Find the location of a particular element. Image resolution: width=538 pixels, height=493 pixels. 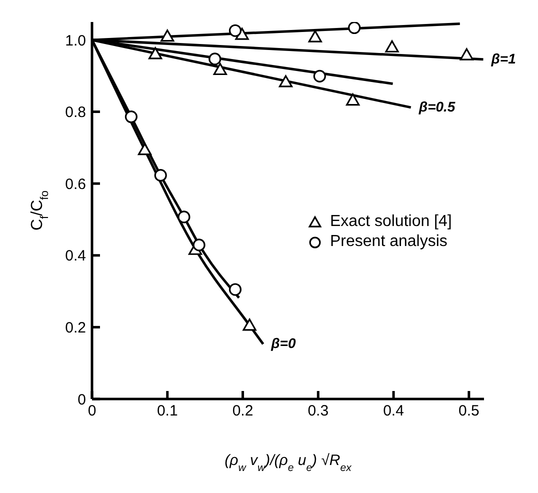

x-tick-label: 0.1 is located at coordinates (167, 411).